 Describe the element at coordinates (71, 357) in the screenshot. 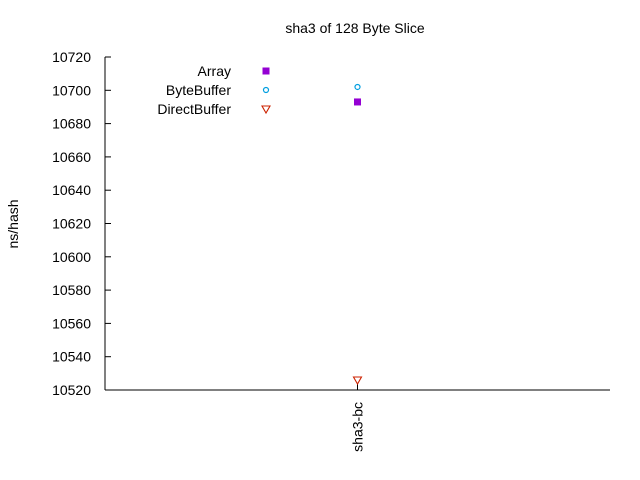

I see `y-tick-label: 10540` at that location.